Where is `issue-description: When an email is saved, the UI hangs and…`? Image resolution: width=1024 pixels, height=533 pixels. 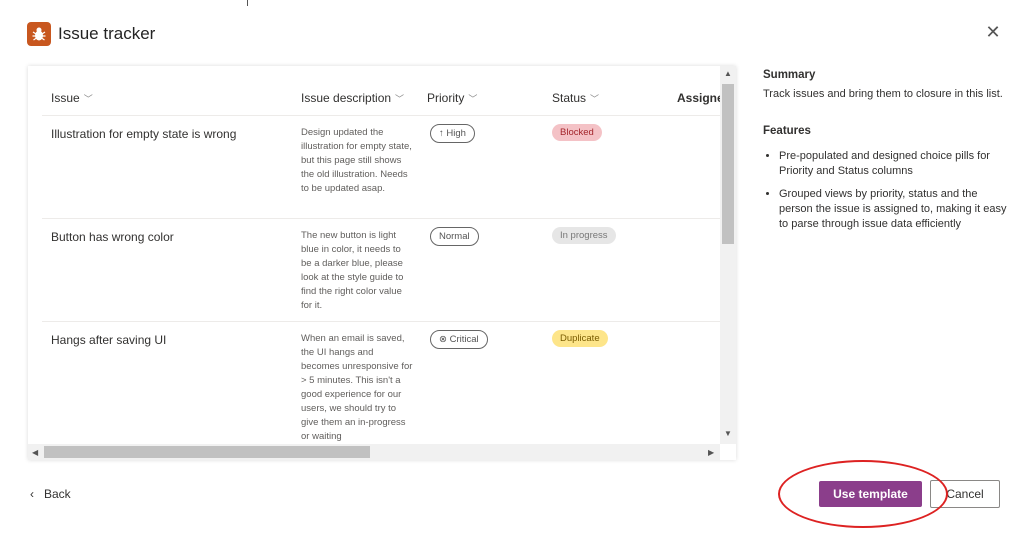 issue-description: When an email is saved, the UI hangs and… is located at coordinates (357, 387).